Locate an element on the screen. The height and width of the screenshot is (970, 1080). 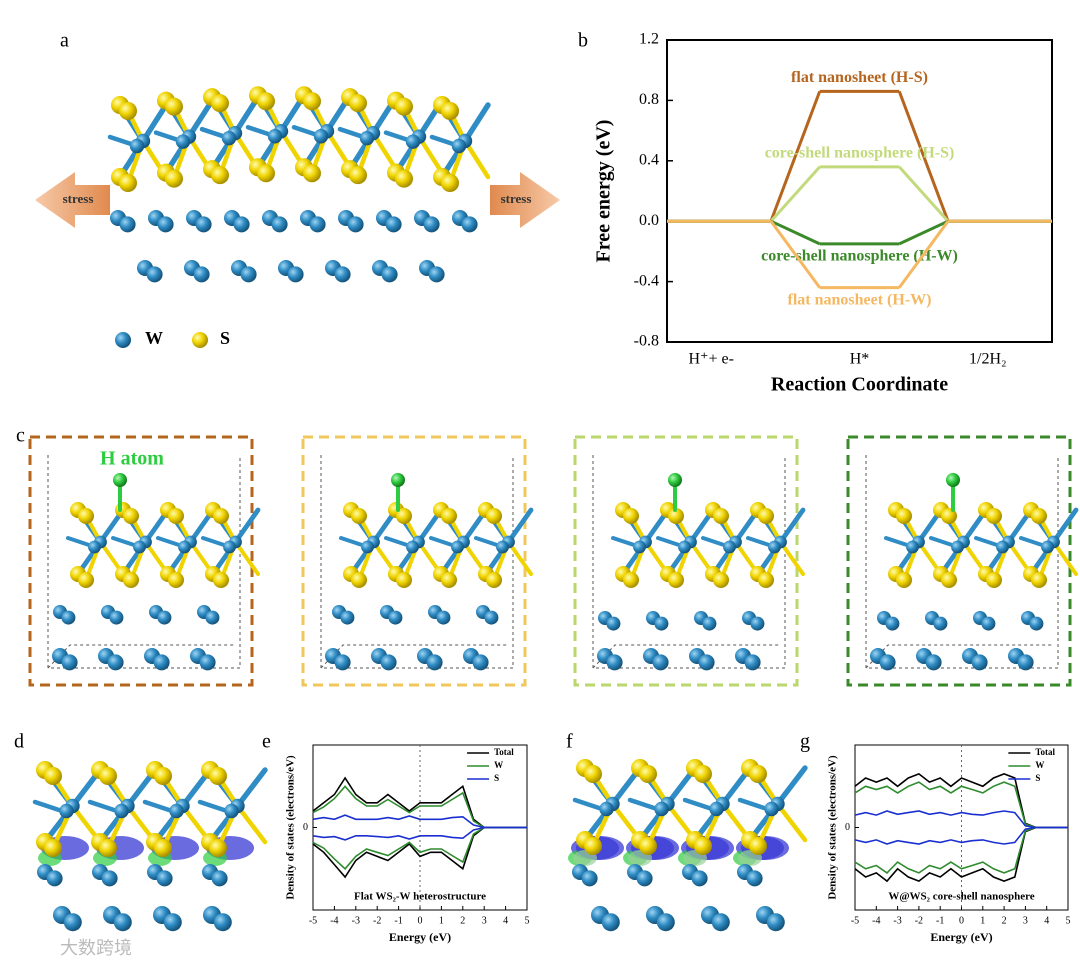
y-tick-label: 1.2 is located at coordinates (649, 39).